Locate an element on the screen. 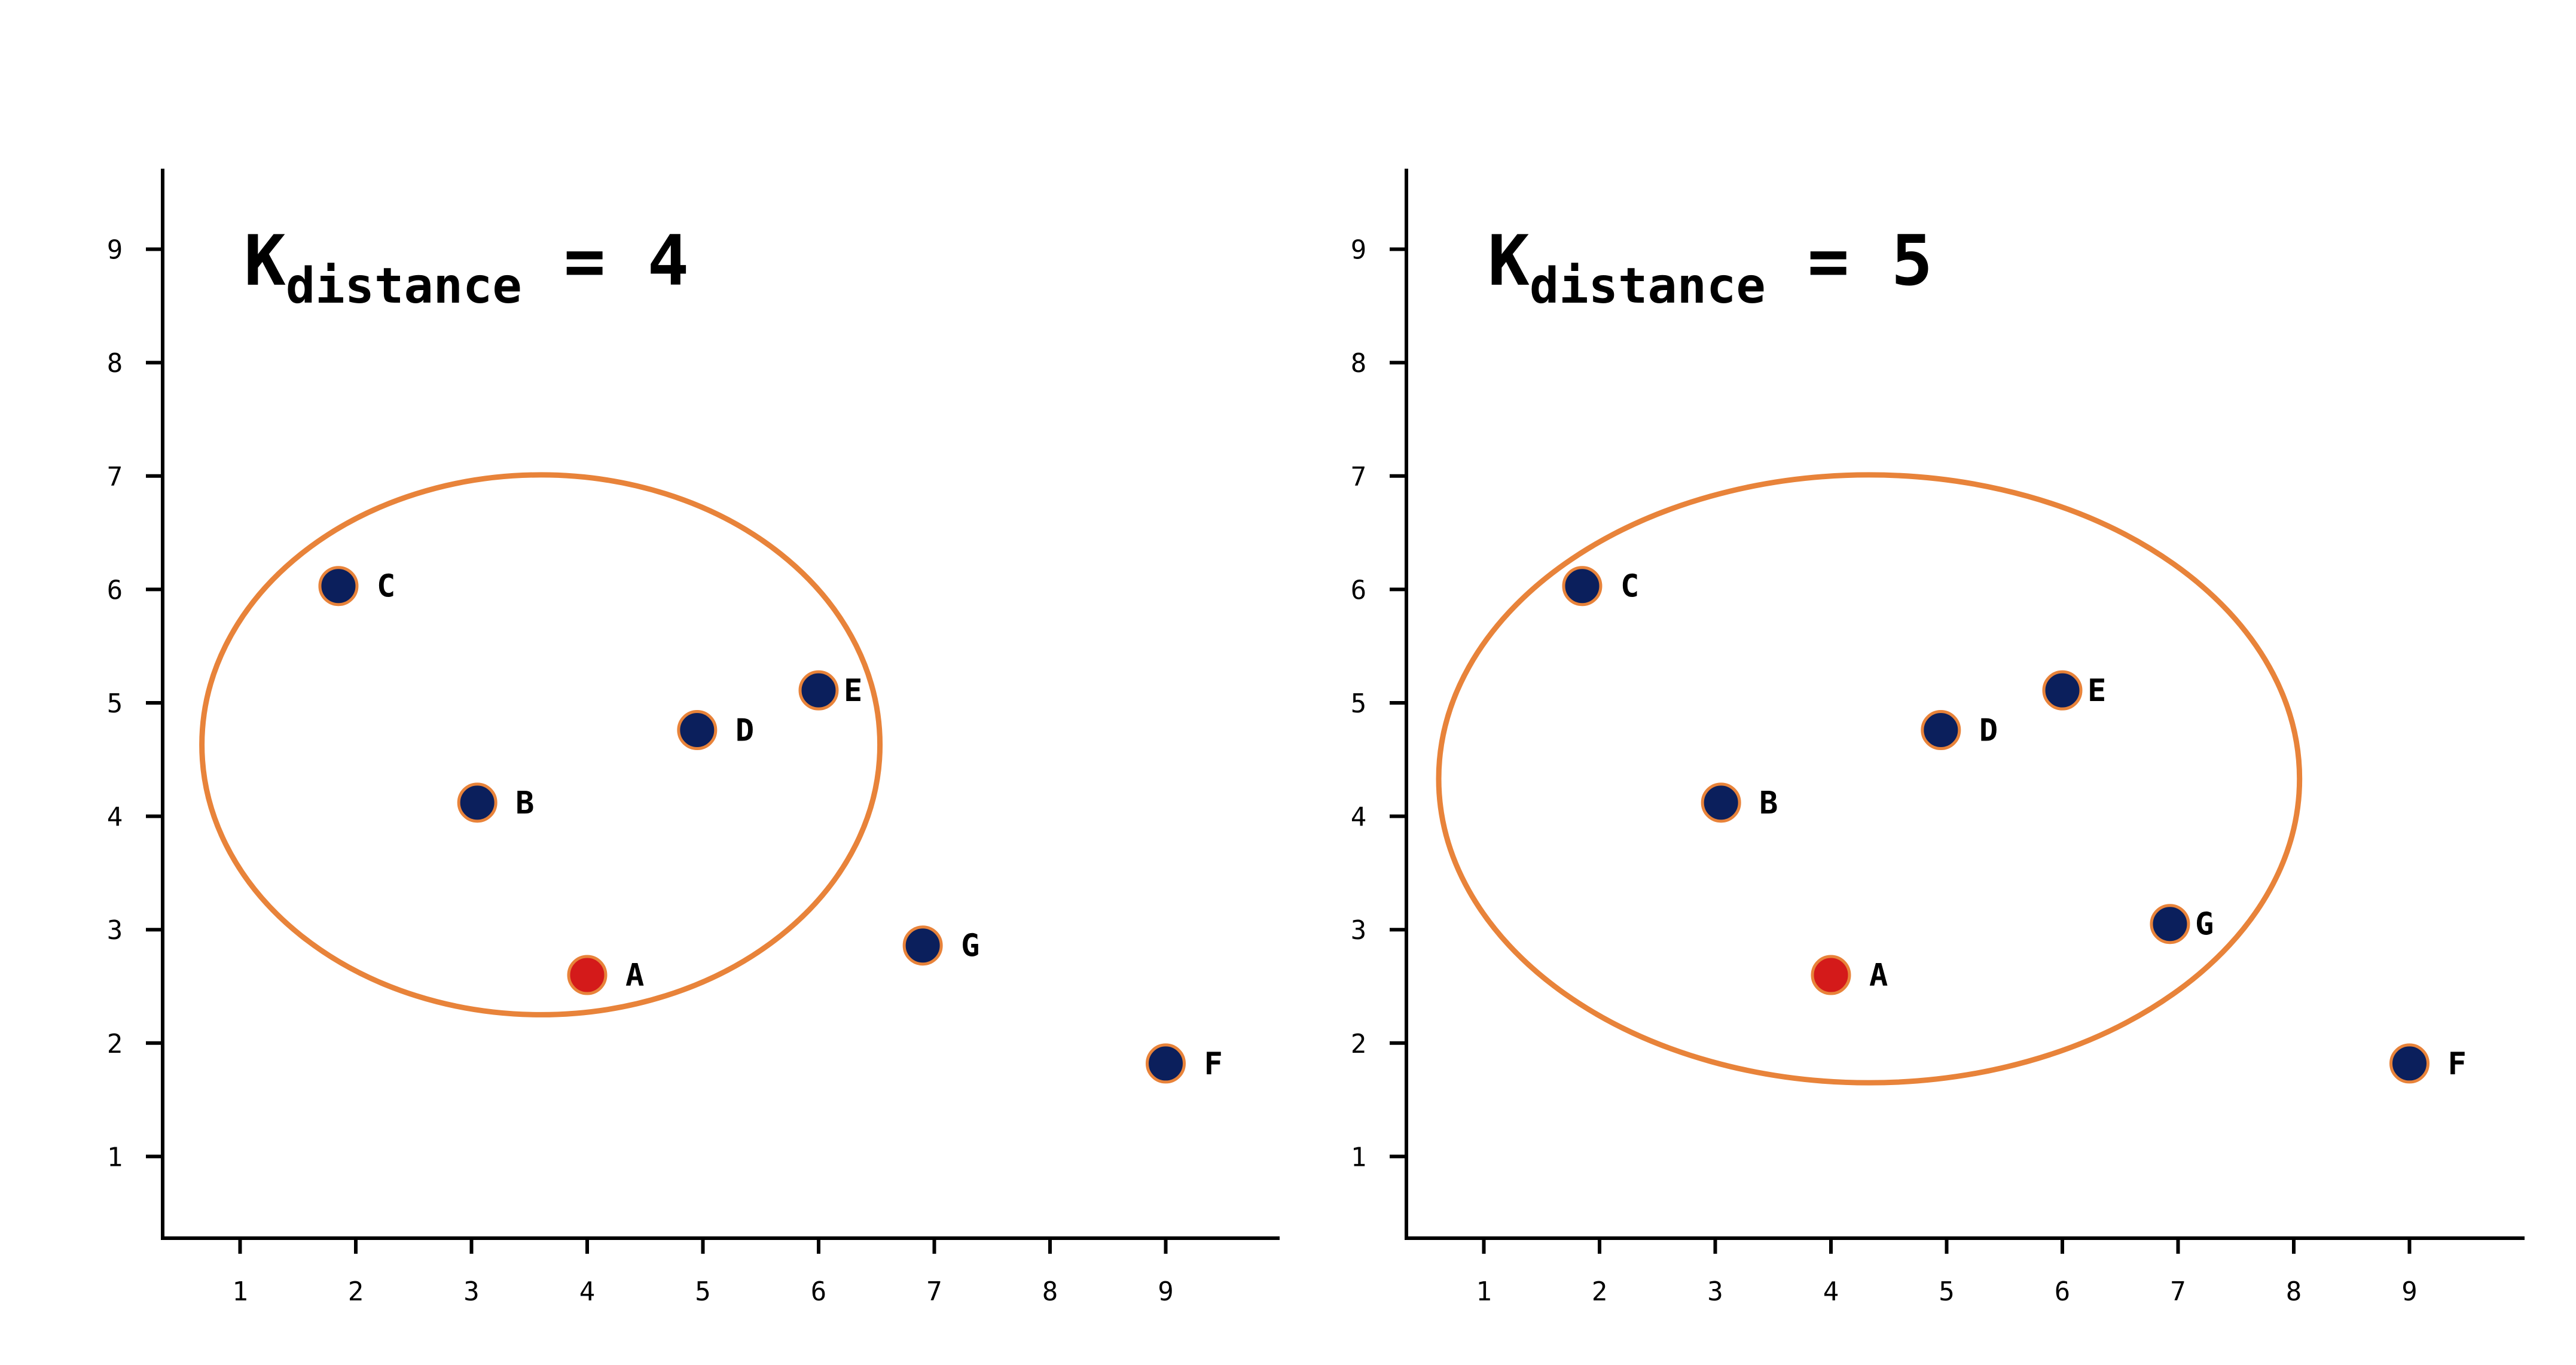 The width and height of the screenshot is (2576, 1365). chart-title: Kdistance = 4 is located at coordinates (466, 268).